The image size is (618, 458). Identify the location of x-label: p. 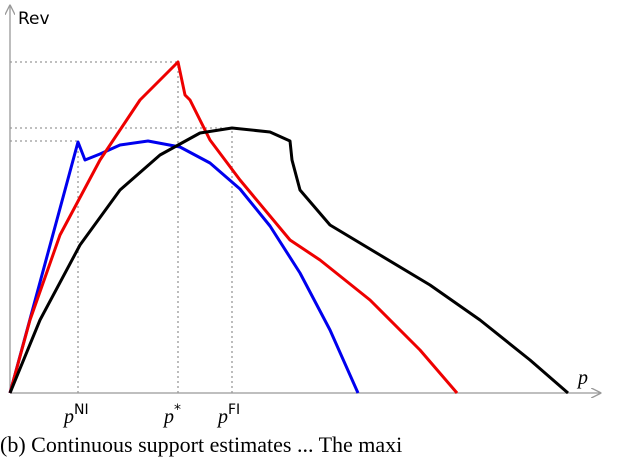
(582, 378).